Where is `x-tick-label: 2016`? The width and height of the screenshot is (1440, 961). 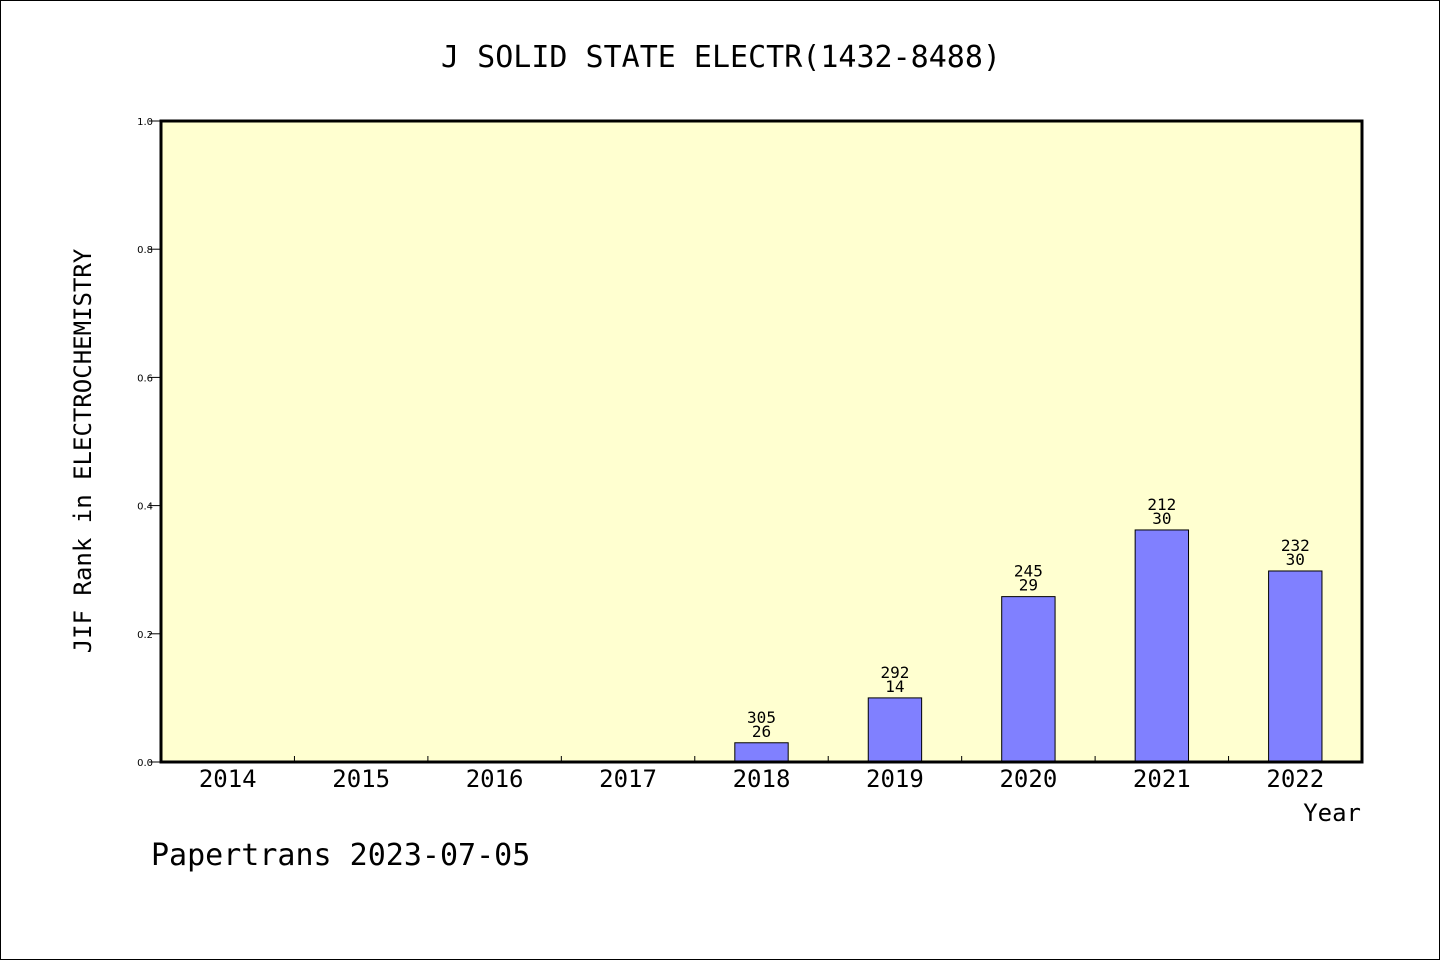
x-tick-label: 2016 is located at coordinates (495, 779).